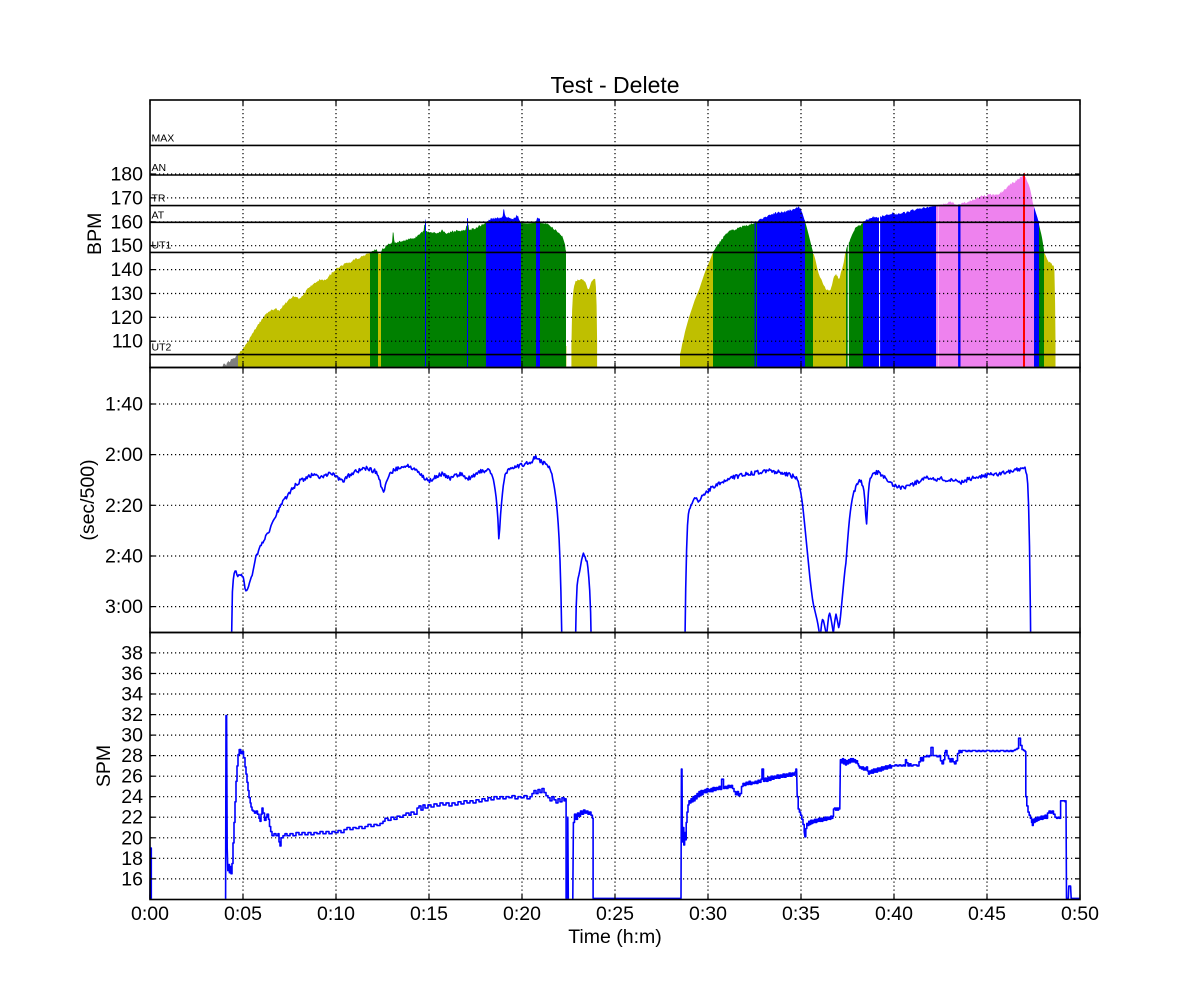 The width and height of the screenshot is (1200, 1000). I want to click on svg-text: (sec/500), so click(88, 499).